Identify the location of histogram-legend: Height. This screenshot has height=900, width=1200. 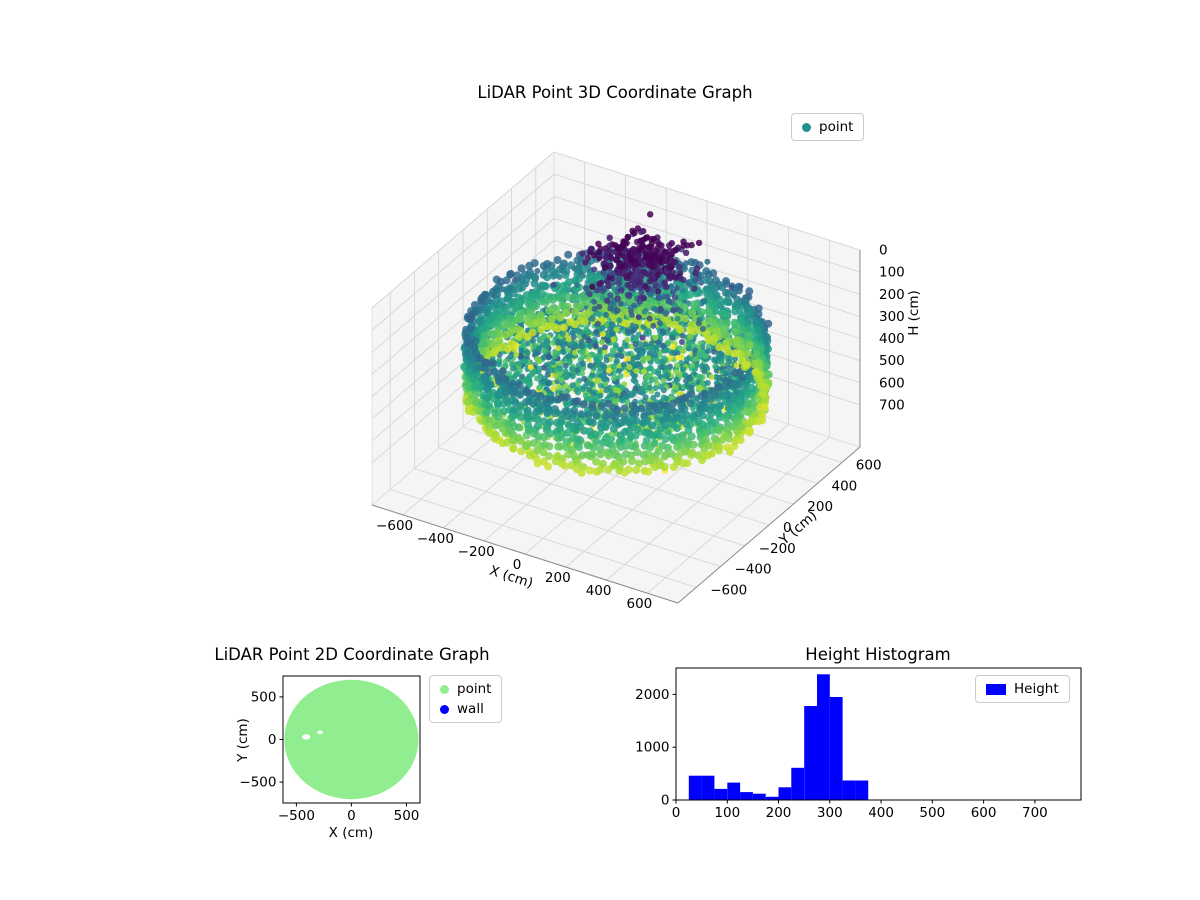
(1022, 689).